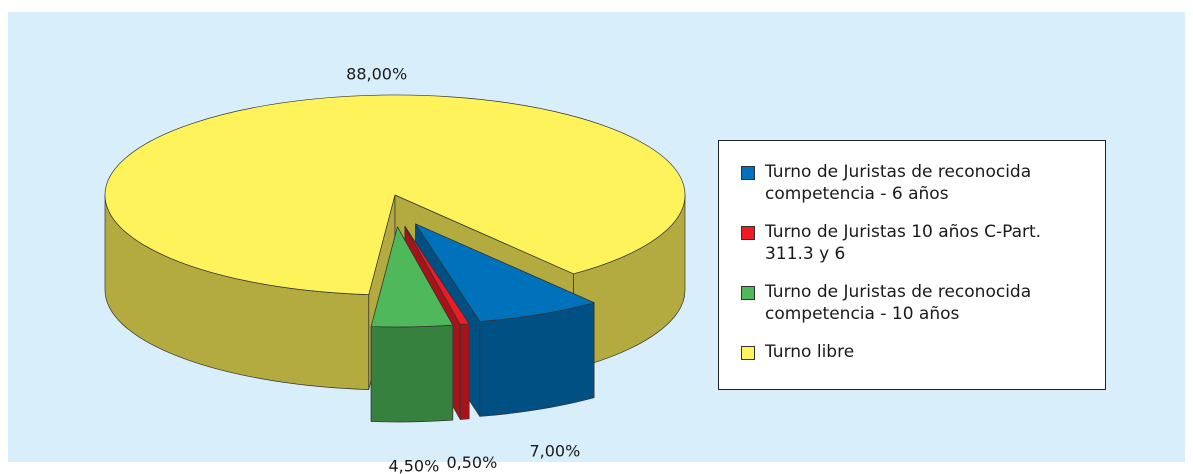 Image resolution: width=1193 pixels, height=474 pixels. What do you see at coordinates (810, 352) in the screenshot?
I see `legend-label: Turno libre` at bounding box center [810, 352].